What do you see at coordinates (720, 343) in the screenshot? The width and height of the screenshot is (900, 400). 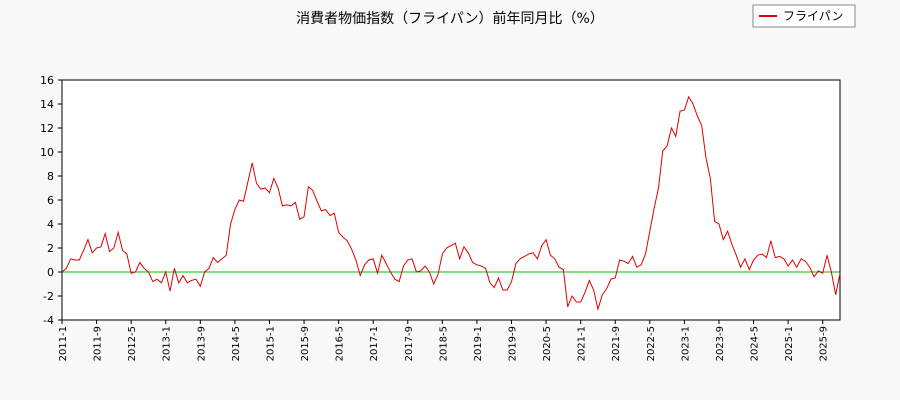 I see `x-tick-label: 2023-9` at bounding box center [720, 343].